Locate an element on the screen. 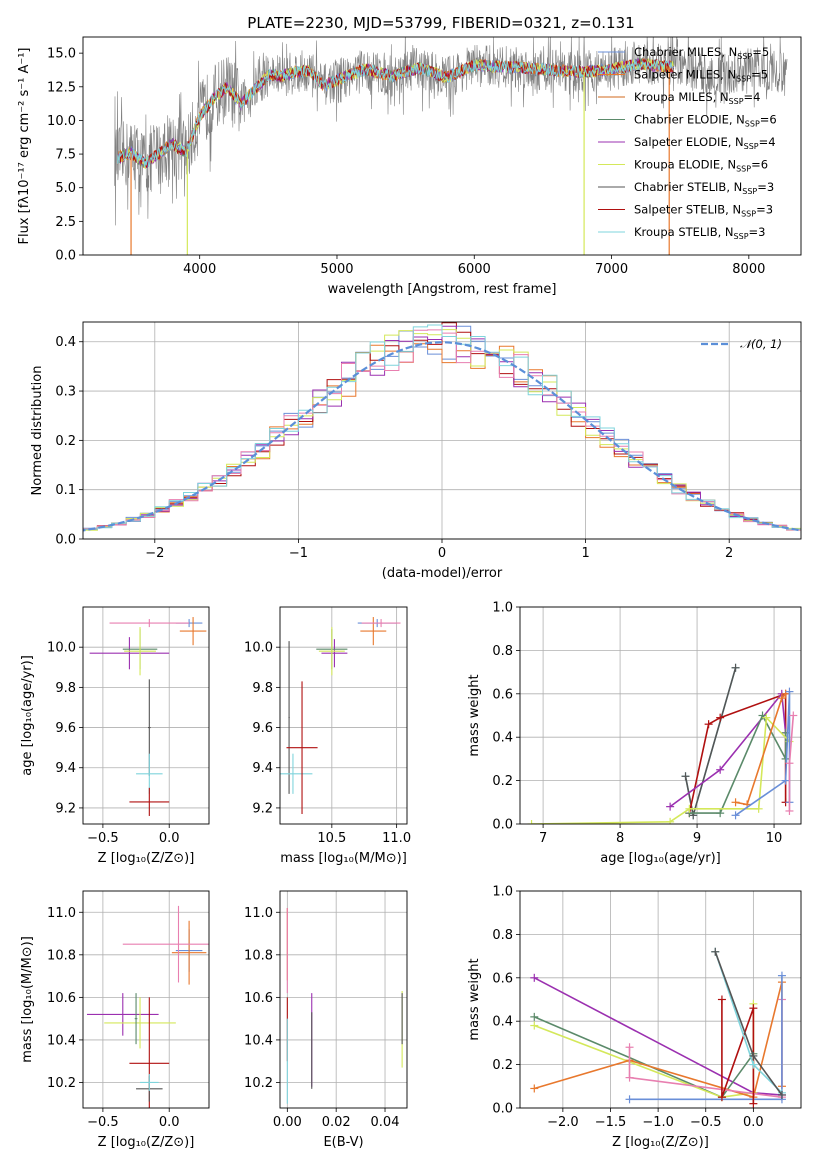 The height and width of the screenshot is (1170, 819). legend-entry-label: Kroupa MILES, NSSP=4 is located at coordinates (697, 98).